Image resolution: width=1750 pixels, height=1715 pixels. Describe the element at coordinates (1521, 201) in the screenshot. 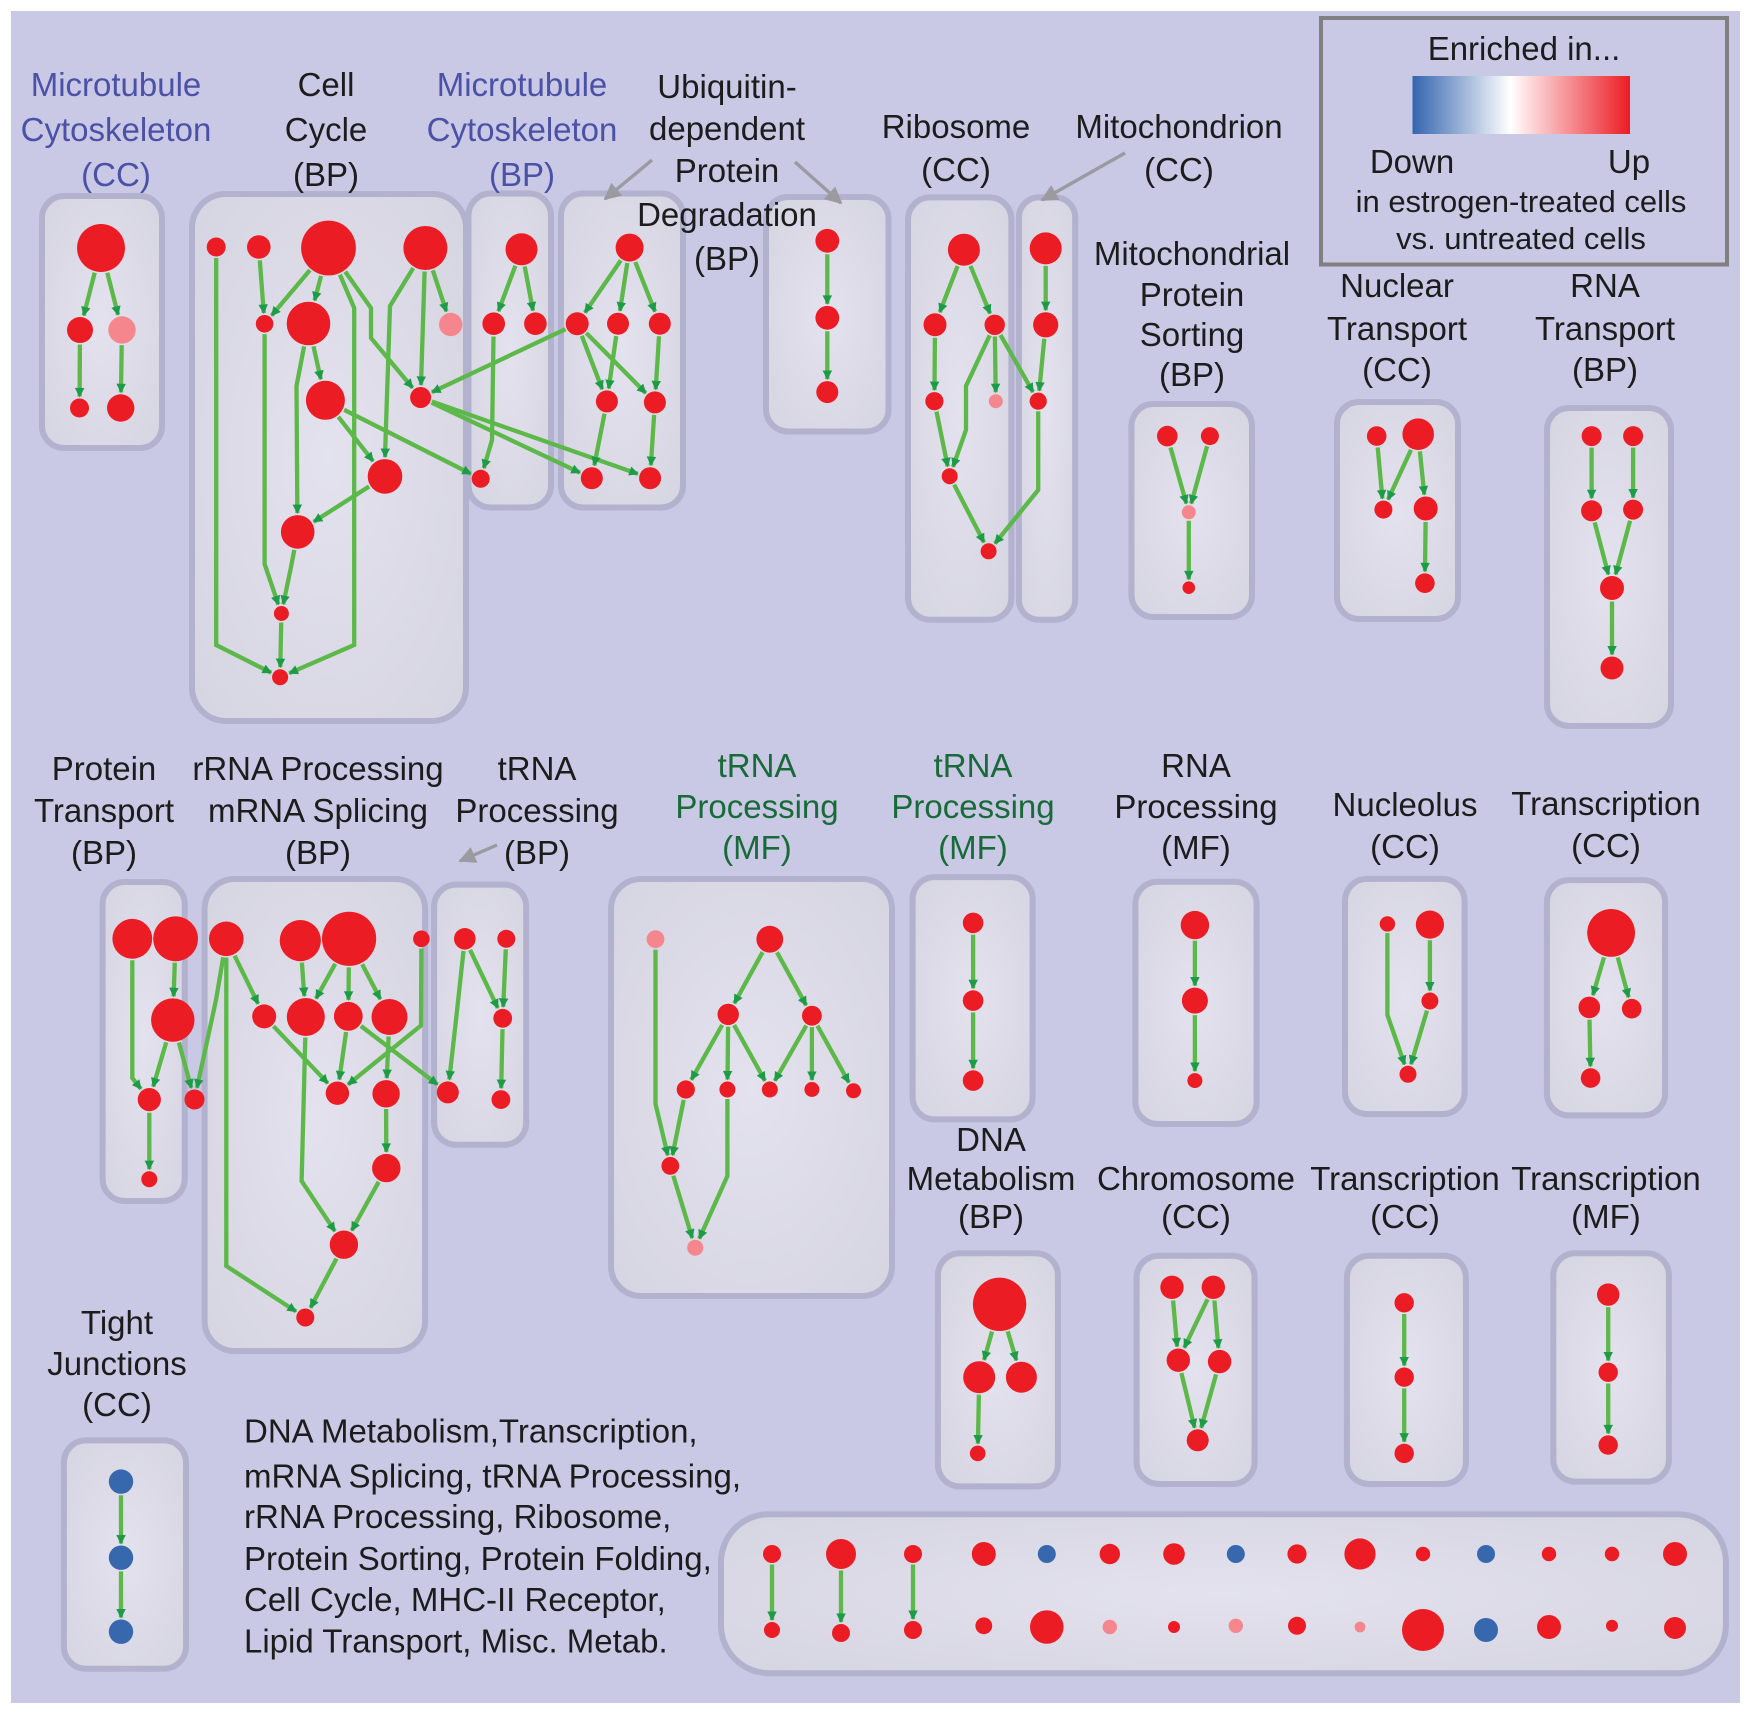

I see `svg-text: in estrogen-treated cells` at that location.